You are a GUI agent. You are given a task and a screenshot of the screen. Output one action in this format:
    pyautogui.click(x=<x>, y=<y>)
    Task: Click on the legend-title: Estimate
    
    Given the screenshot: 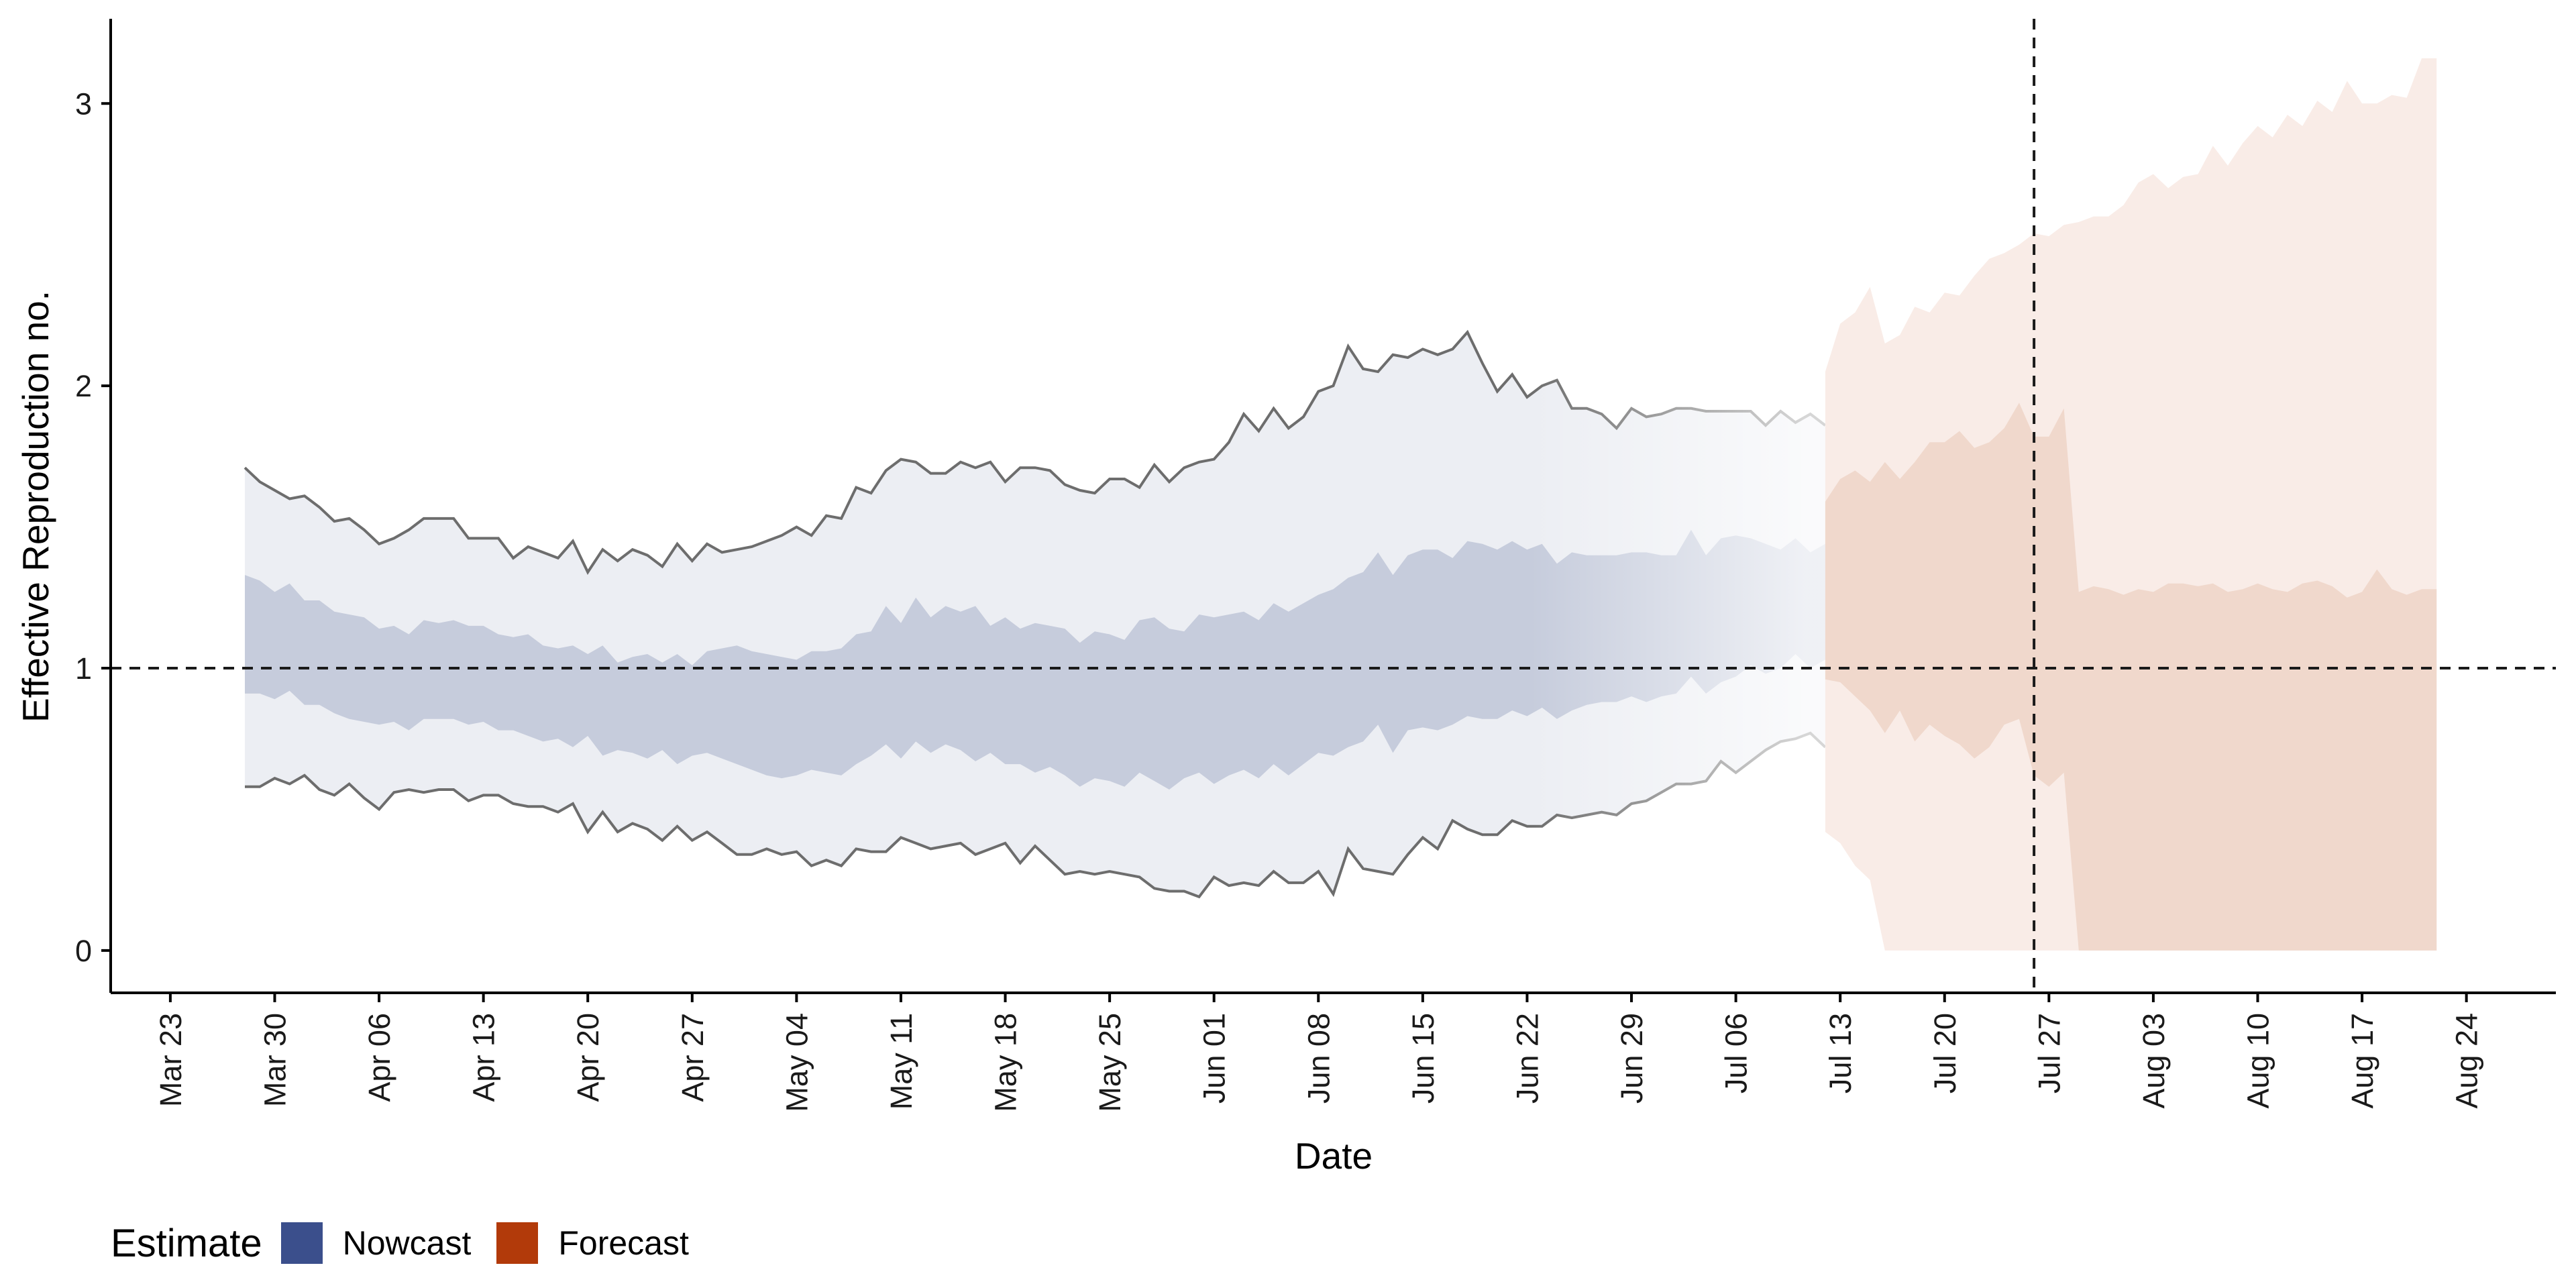 What is the action you would take?
    pyautogui.click(x=186, y=1243)
    